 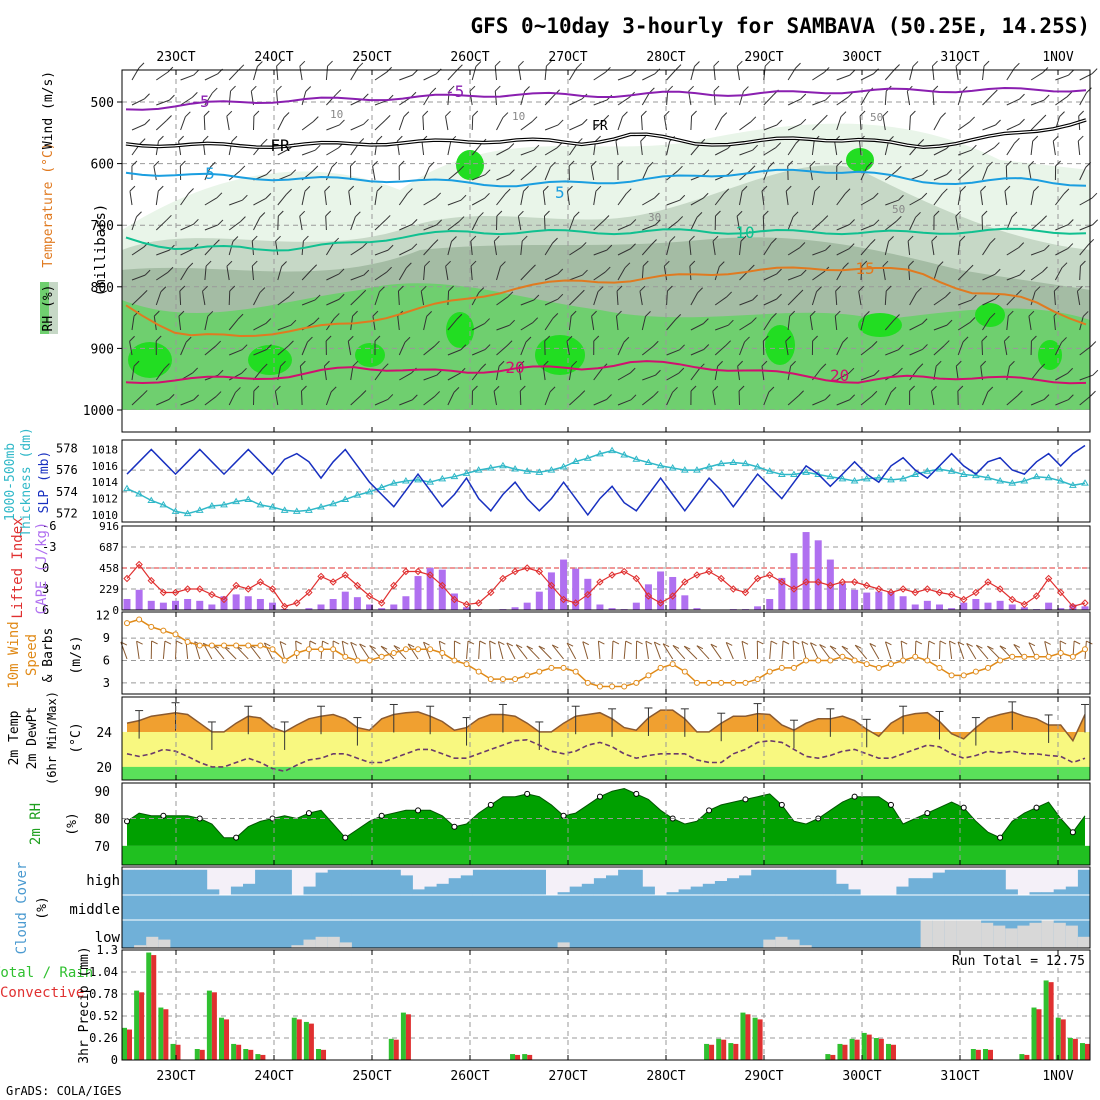 What do you see at coordinates (102, 847) in the screenshot?
I see `rh2m-tick-label: 70` at bounding box center [102, 847].